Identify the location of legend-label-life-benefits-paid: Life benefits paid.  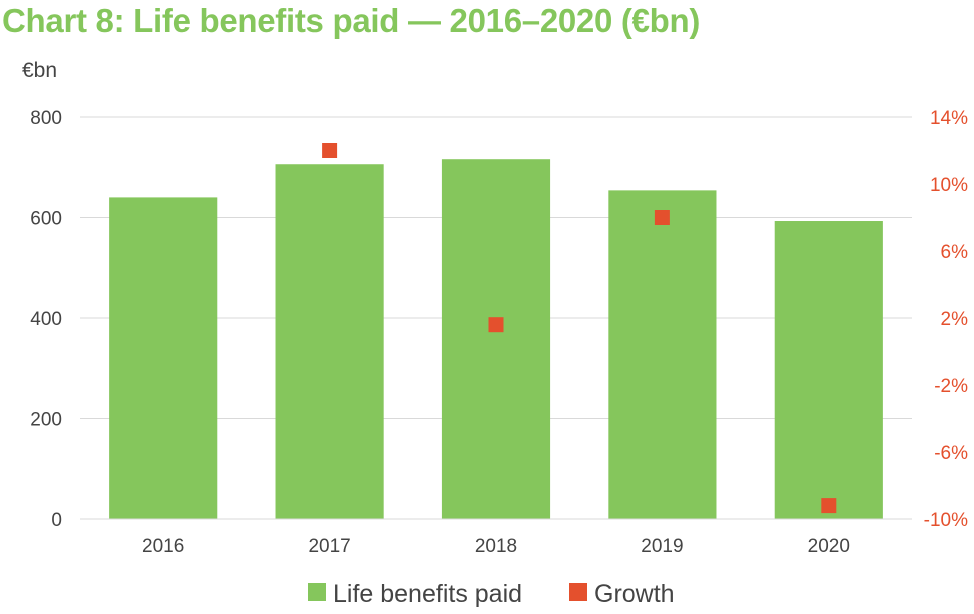
(427, 594).